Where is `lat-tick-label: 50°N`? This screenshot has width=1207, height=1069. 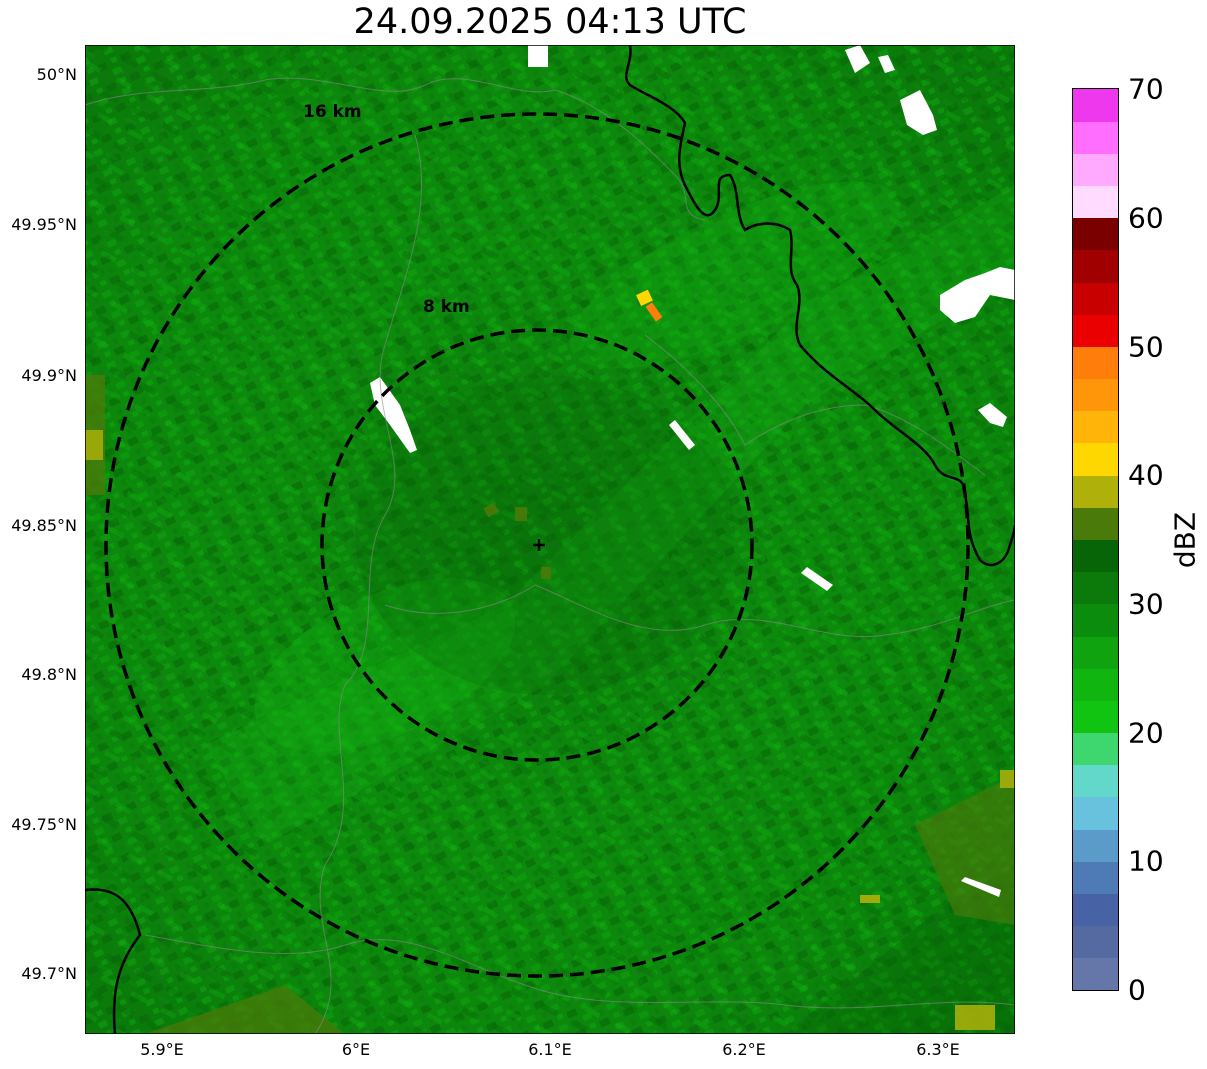
lat-tick-label: 50°N is located at coordinates (56, 74).